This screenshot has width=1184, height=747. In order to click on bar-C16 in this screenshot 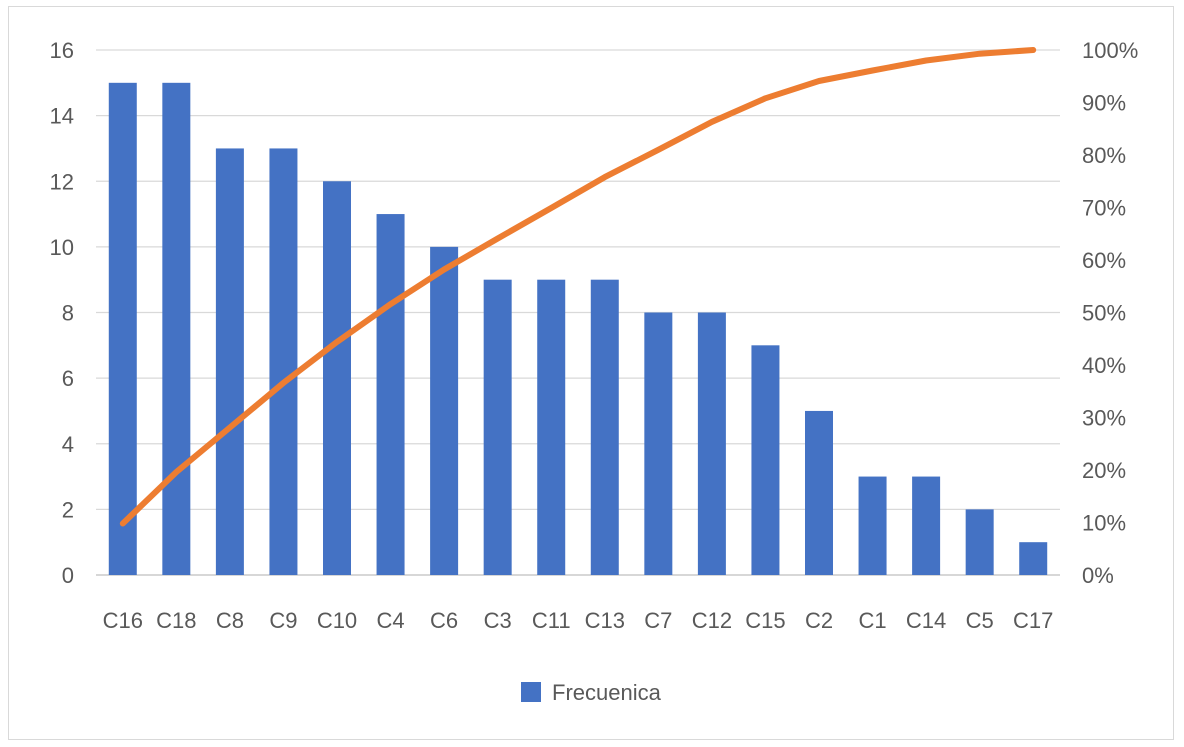, I will do `click(122, 328)`.